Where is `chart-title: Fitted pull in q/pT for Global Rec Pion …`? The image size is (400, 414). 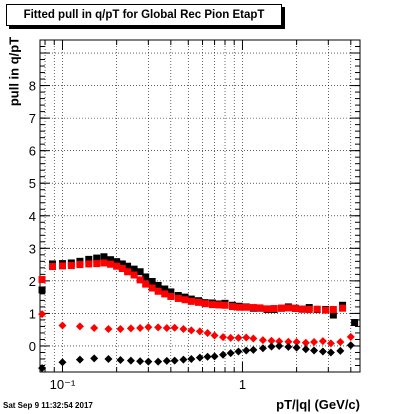 chart-title: Fitted pull in q/pT for Global Rec Pion … is located at coordinates (144, 15).